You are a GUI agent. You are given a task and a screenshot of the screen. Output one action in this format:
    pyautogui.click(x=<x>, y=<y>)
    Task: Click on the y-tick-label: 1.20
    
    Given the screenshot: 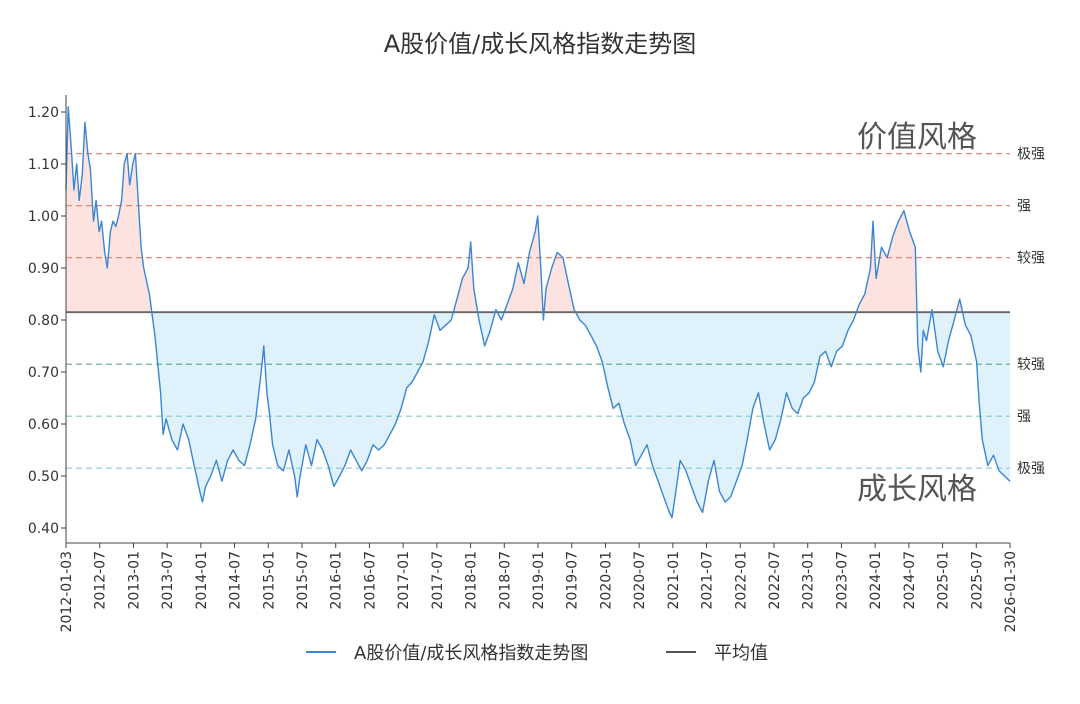 What is the action you would take?
    pyautogui.click(x=43, y=113)
    